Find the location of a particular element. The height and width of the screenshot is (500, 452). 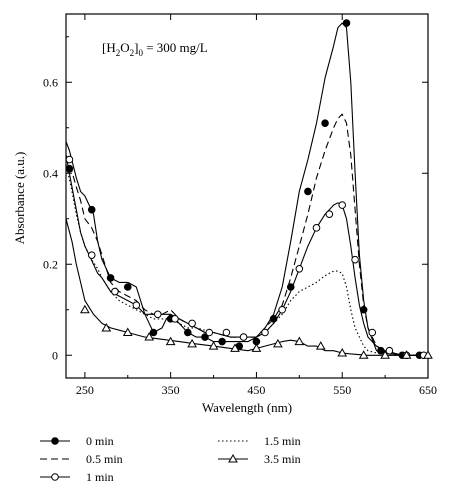

legend-label-4: 3.5 min is located at coordinates (282, 459).